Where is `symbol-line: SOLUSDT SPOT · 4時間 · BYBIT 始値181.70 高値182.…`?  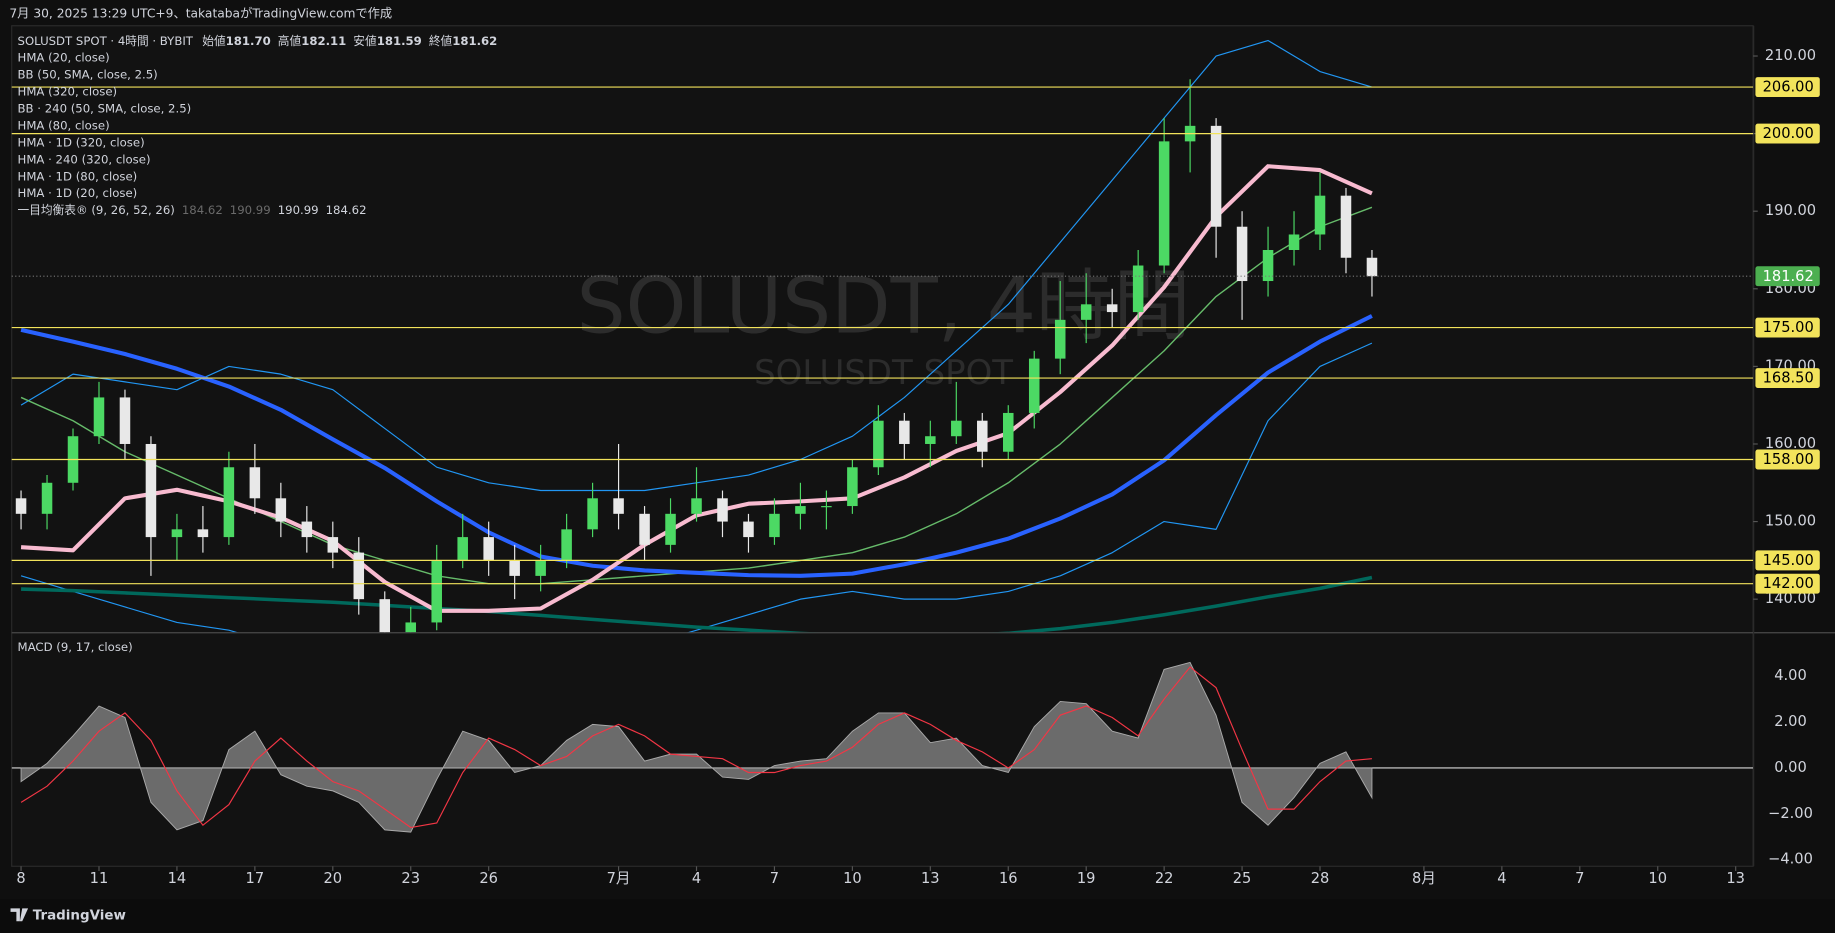 symbol-line: SOLUSDT SPOT · 4時間 · BYBIT 始値181.70 高値182.… is located at coordinates (258, 40).